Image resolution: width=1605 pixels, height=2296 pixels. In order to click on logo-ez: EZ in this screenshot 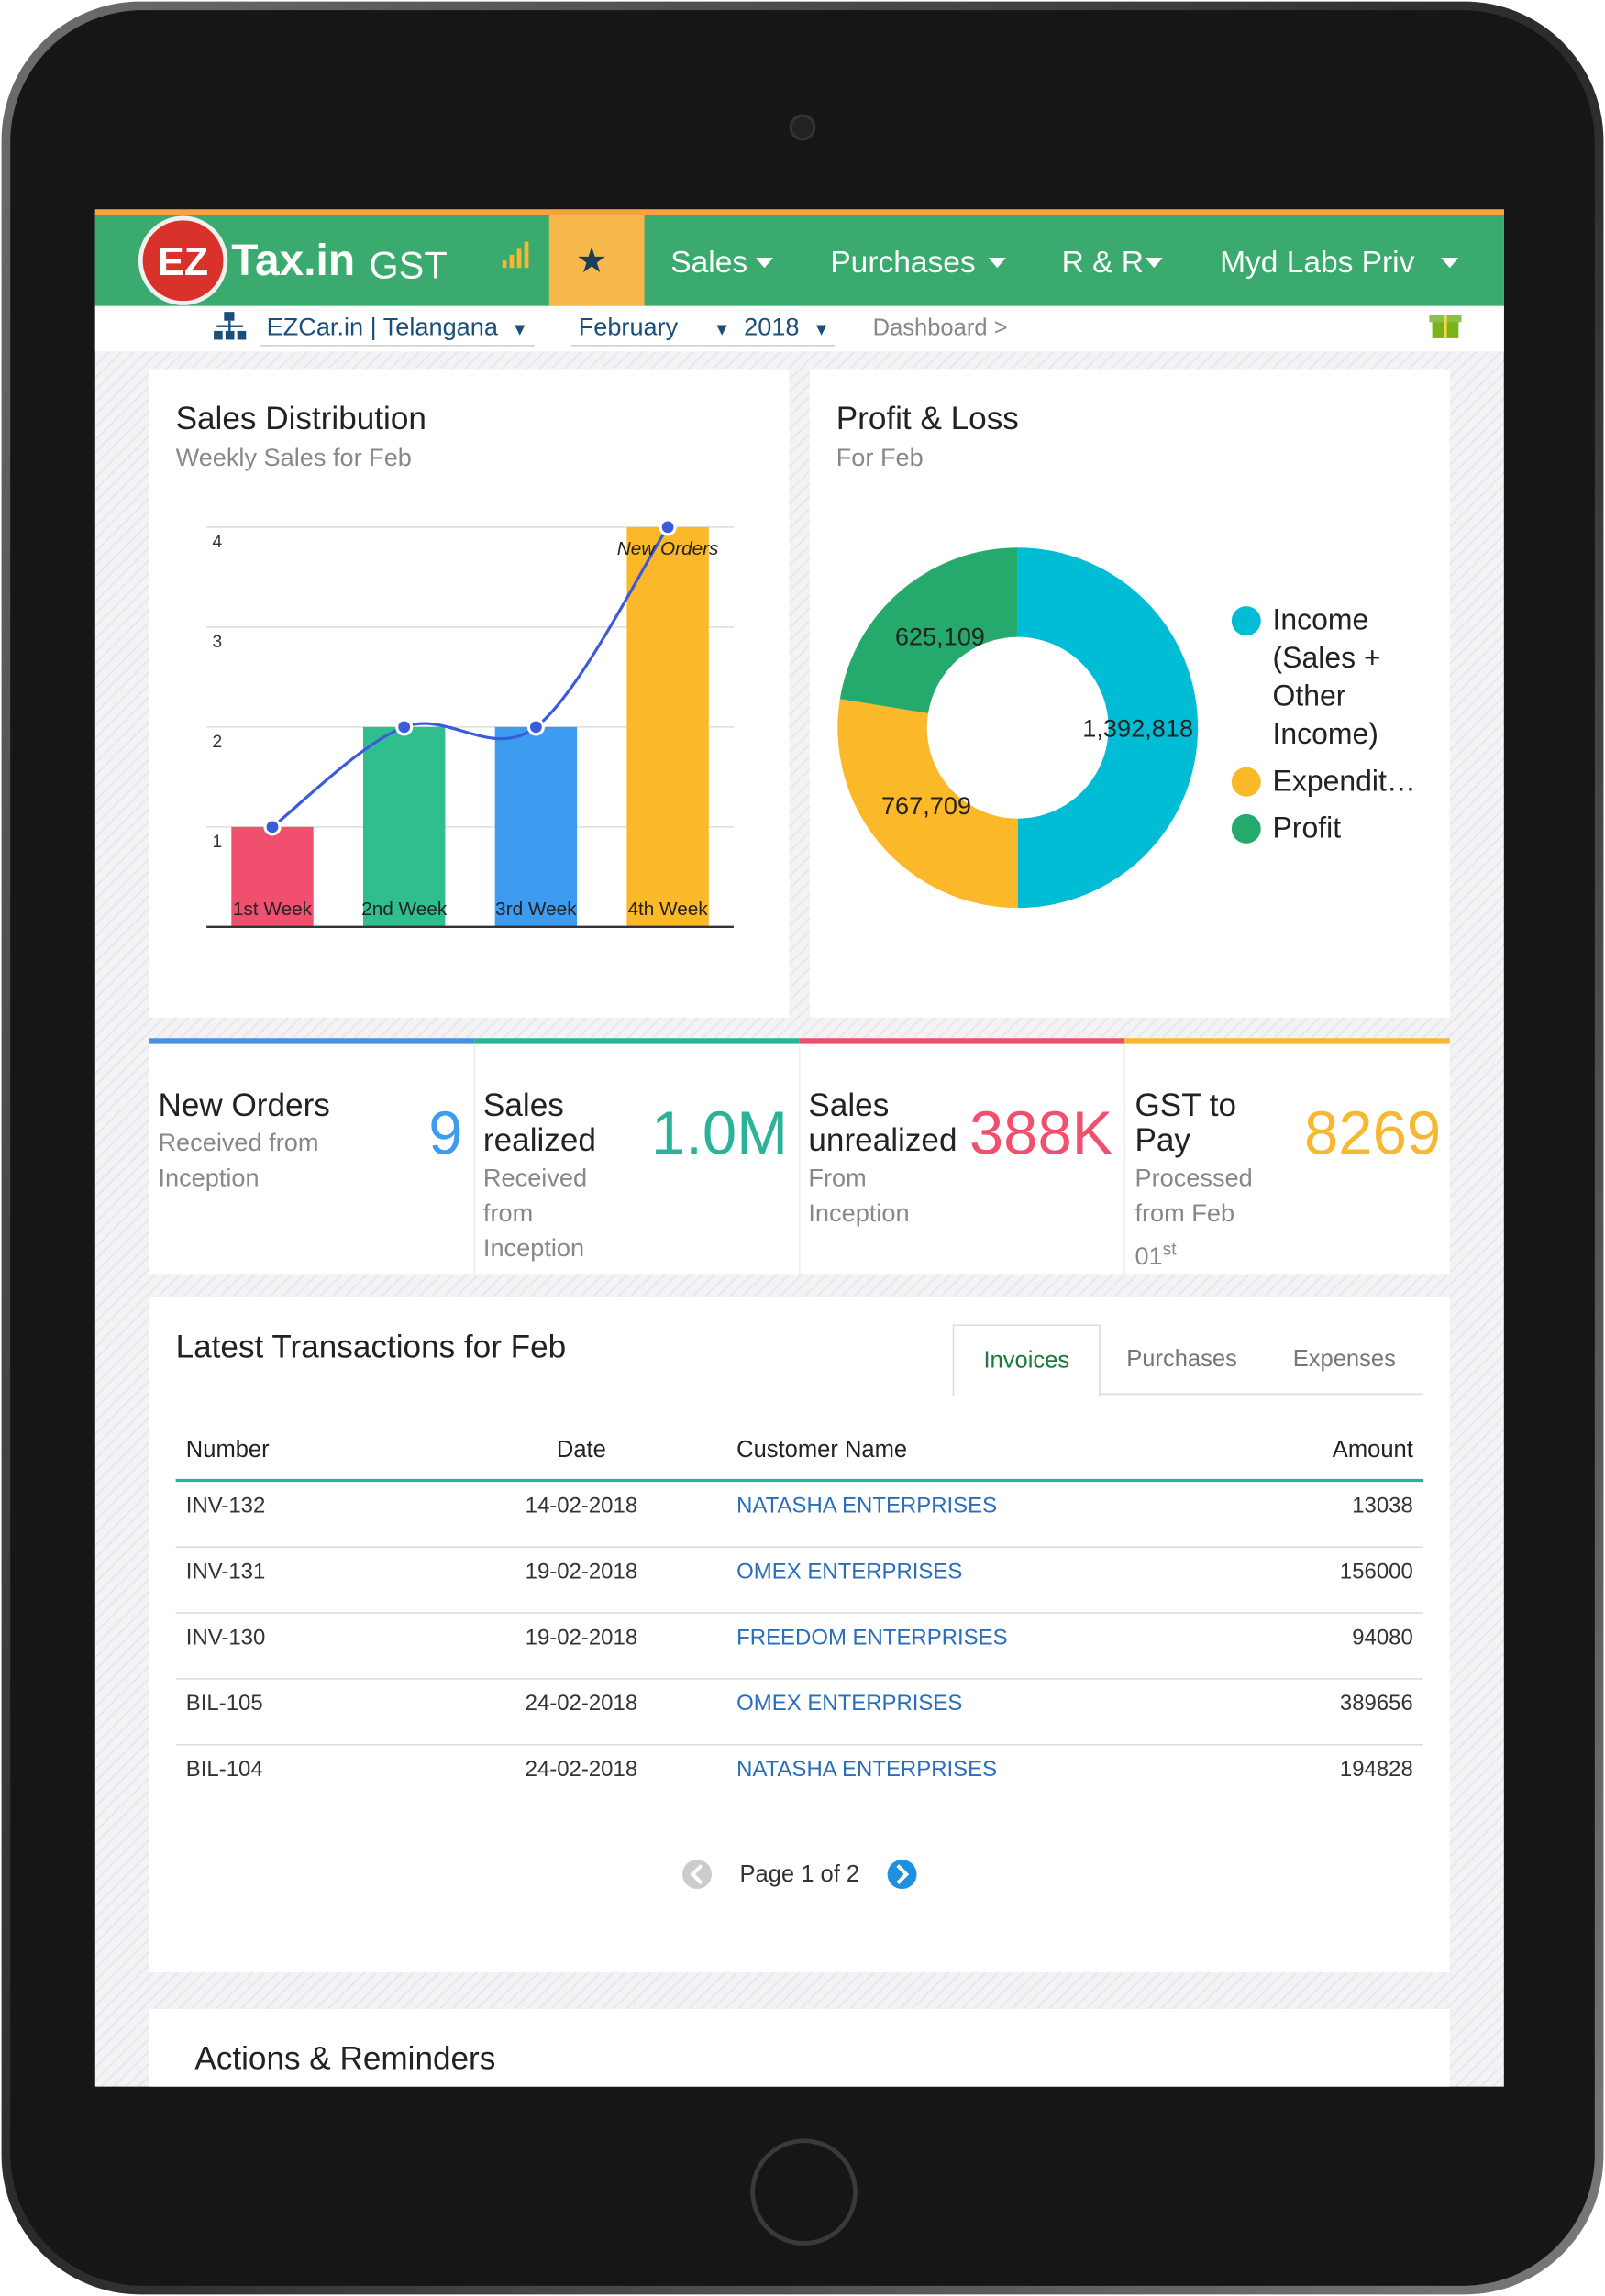, I will do `click(183, 262)`.